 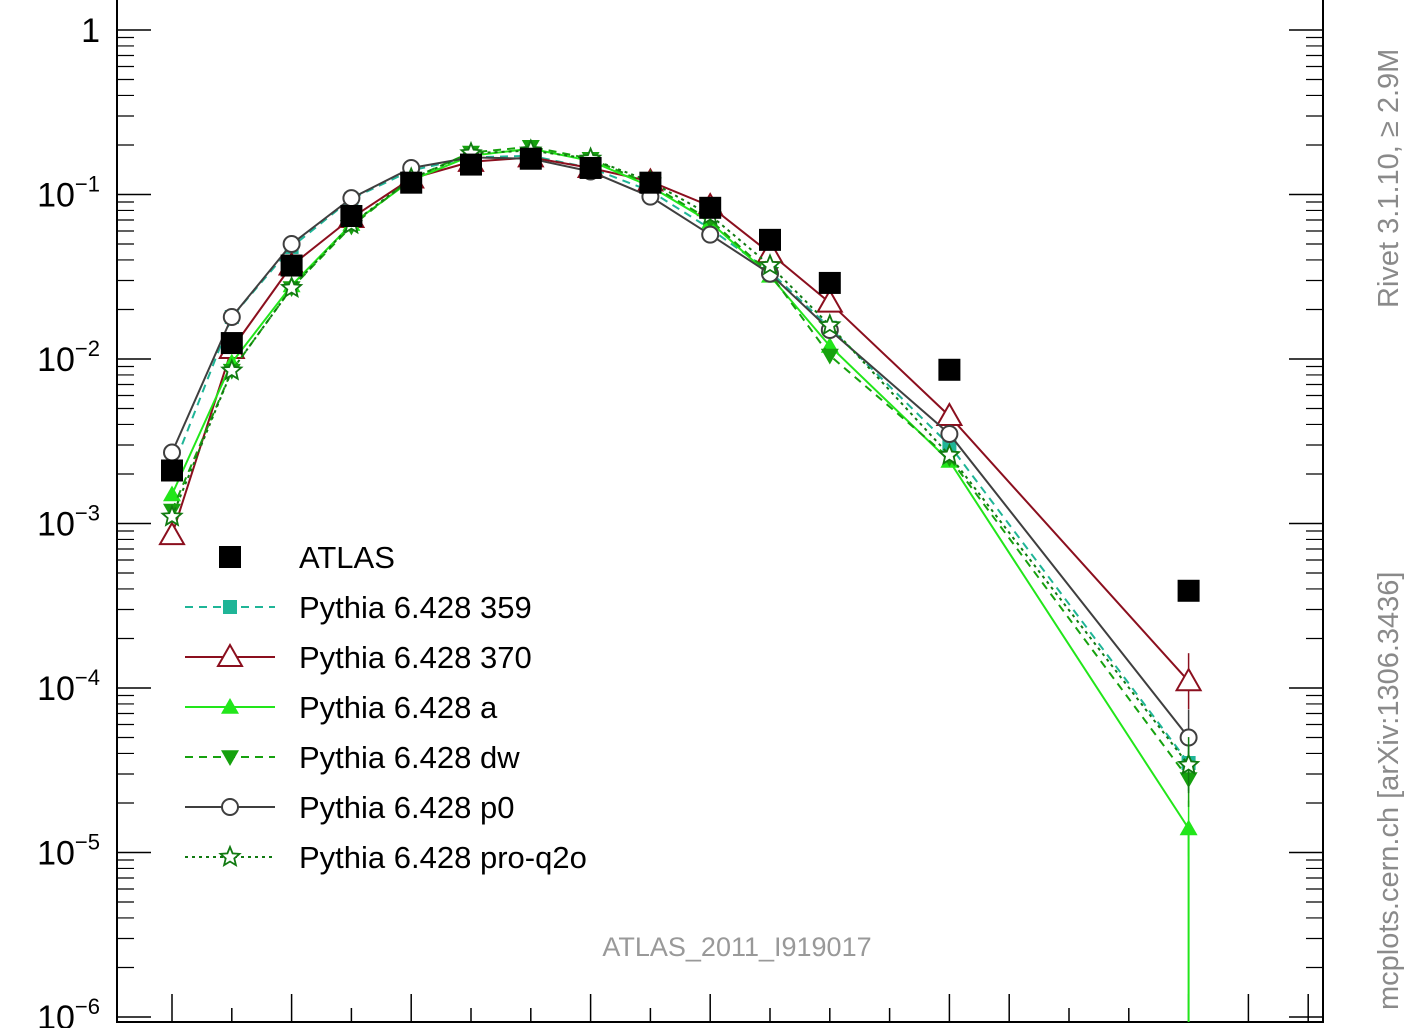 I want to click on data-point-0-9-shape, so click(x=710, y=207).